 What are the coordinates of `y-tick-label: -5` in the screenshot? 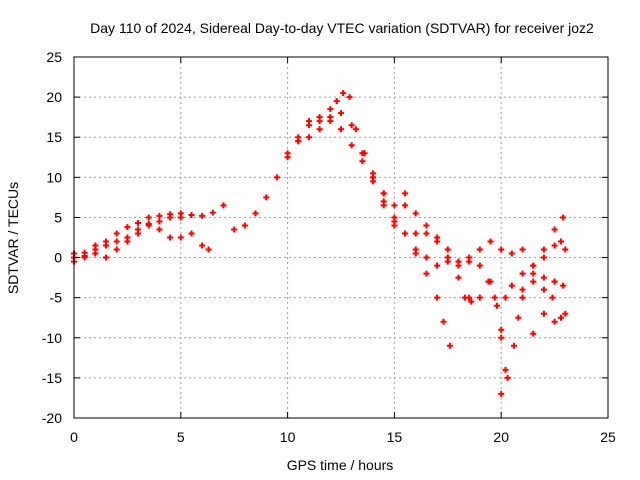 It's located at (56, 298).